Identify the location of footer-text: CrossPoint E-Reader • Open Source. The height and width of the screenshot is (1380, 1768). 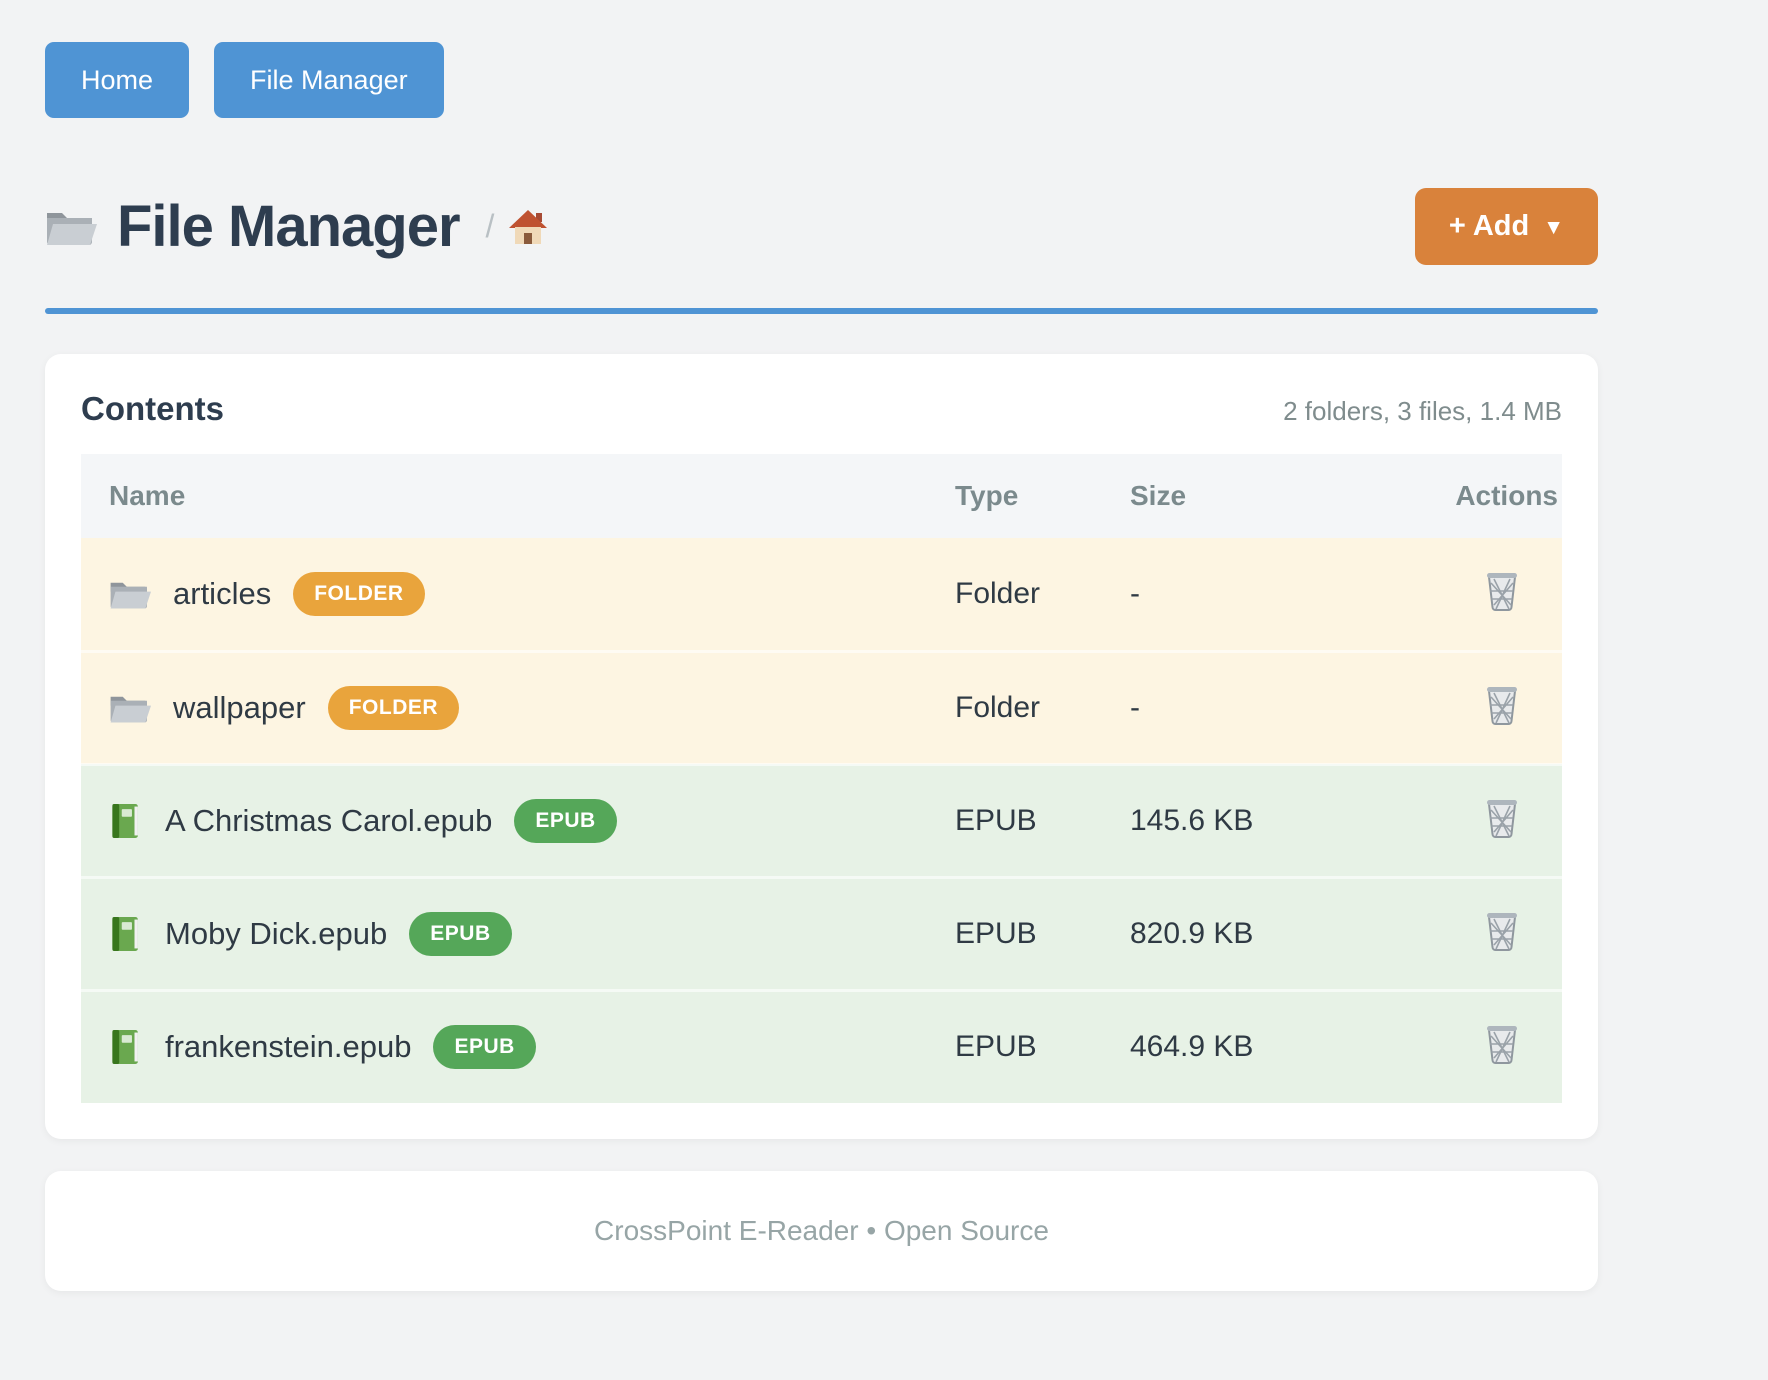
(821, 1230).